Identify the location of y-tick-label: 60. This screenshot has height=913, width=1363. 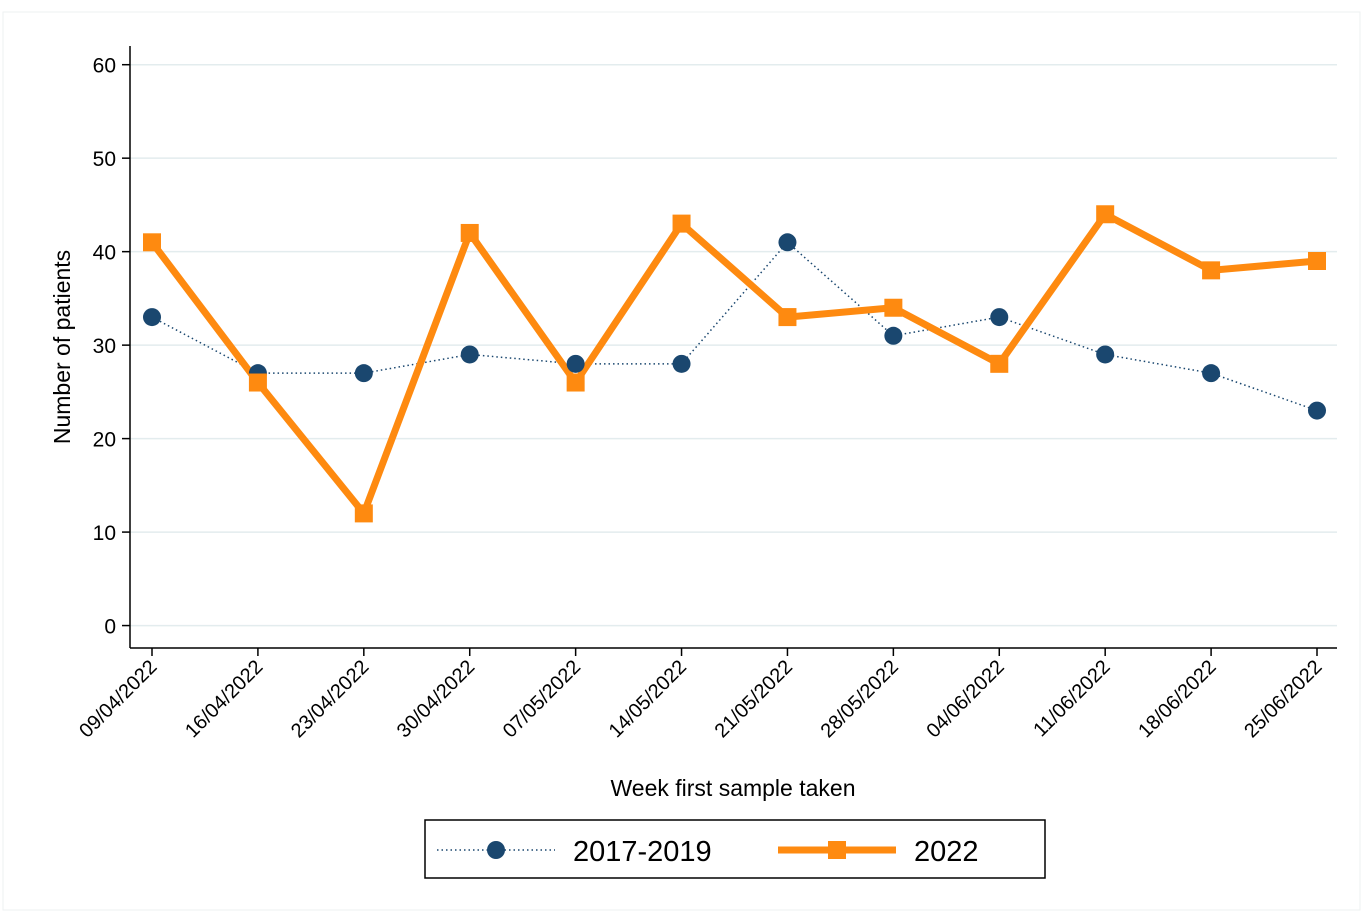
(104, 66).